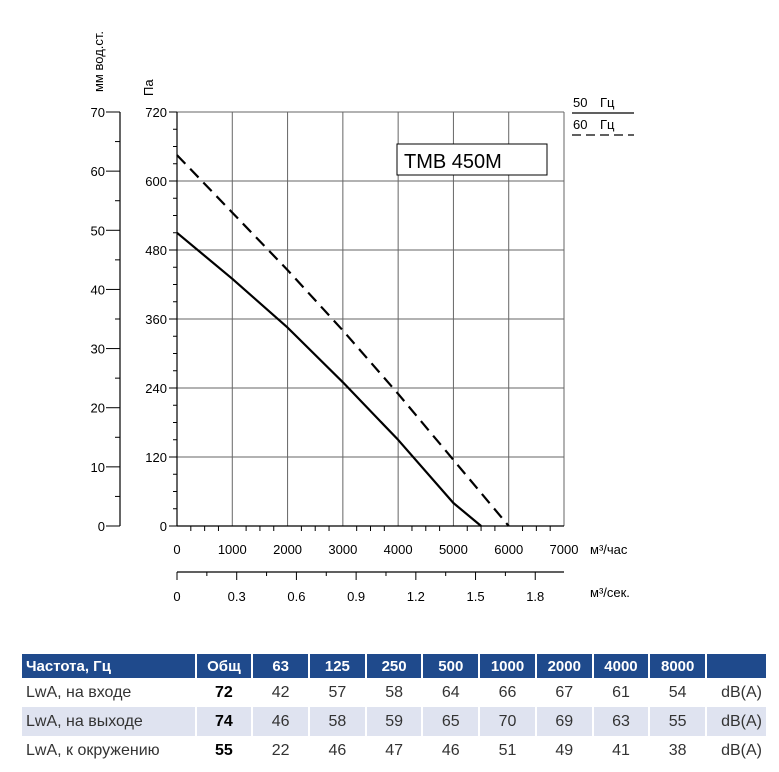  Describe the element at coordinates (232, 549) in the screenshot. I see `x-tick-label: 1000` at that location.